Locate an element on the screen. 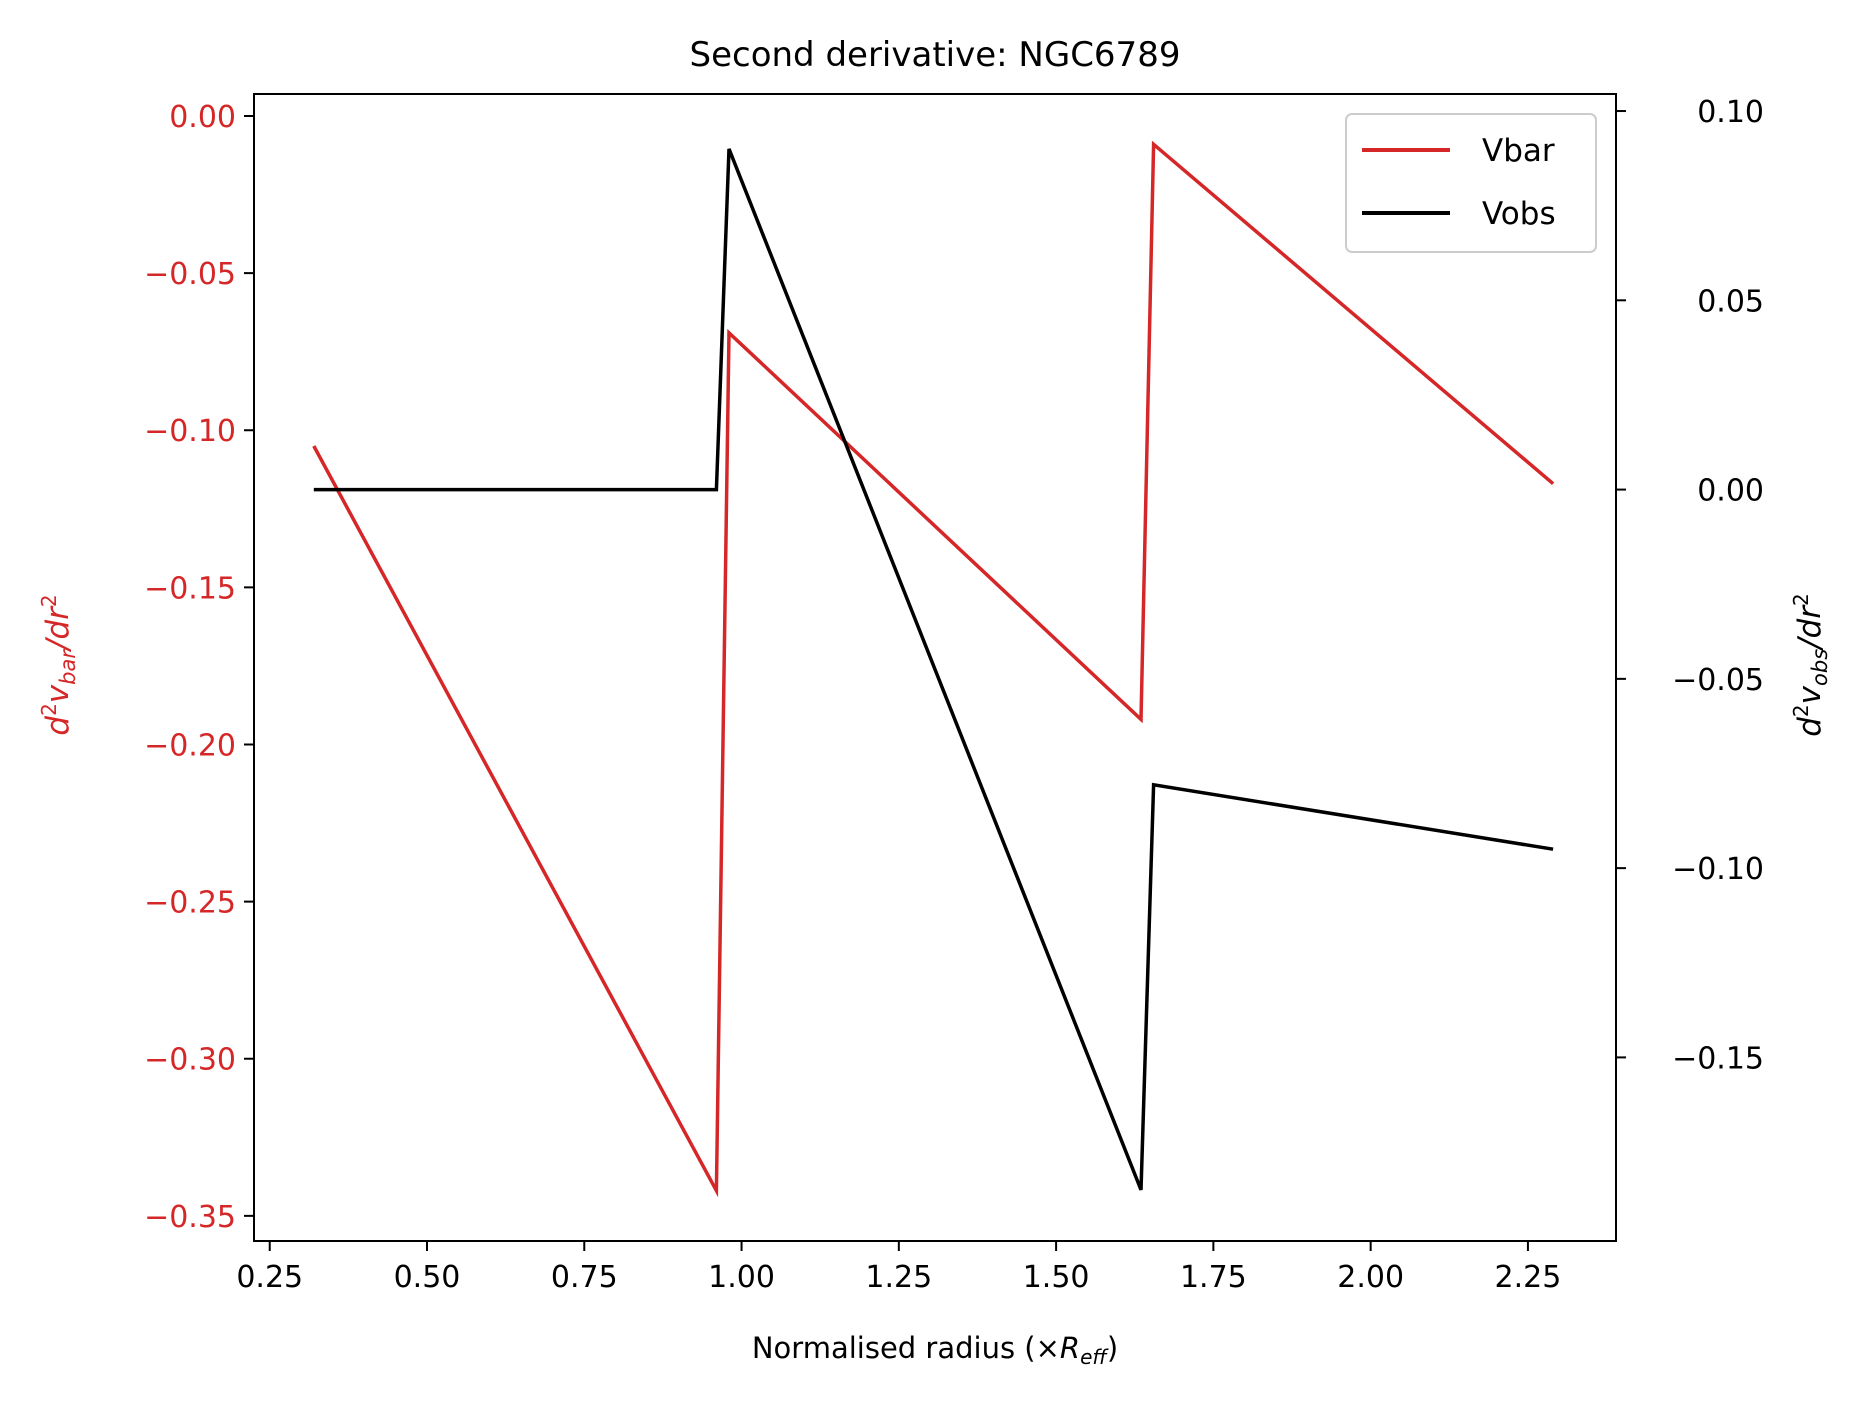  legend: Vbar Vobs is located at coordinates (1471, 183).